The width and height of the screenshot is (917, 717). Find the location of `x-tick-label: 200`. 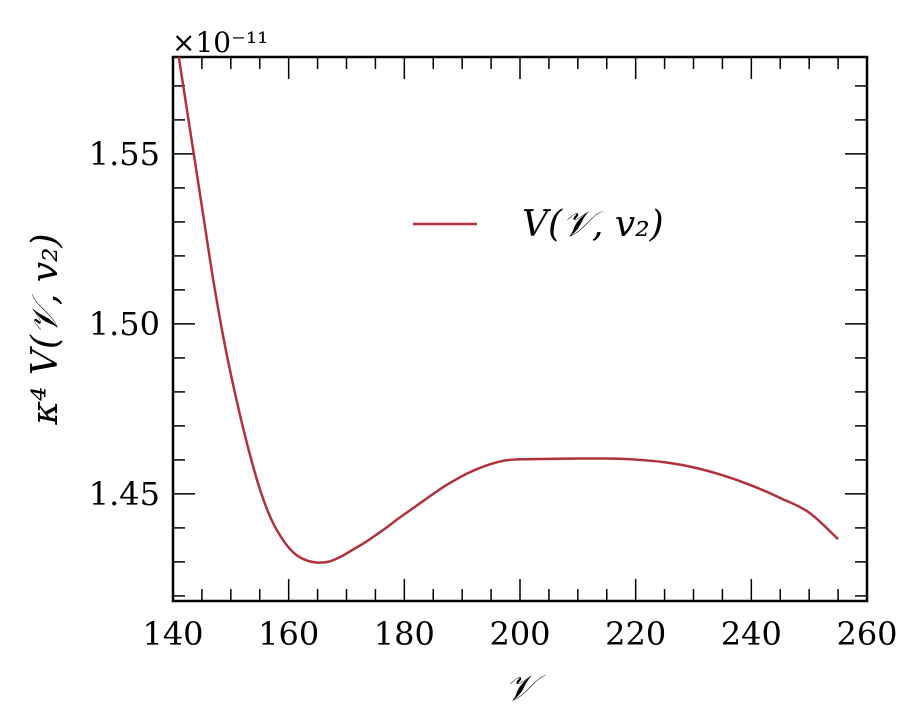

x-tick-label: 200 is located at coordinates (519, 634).